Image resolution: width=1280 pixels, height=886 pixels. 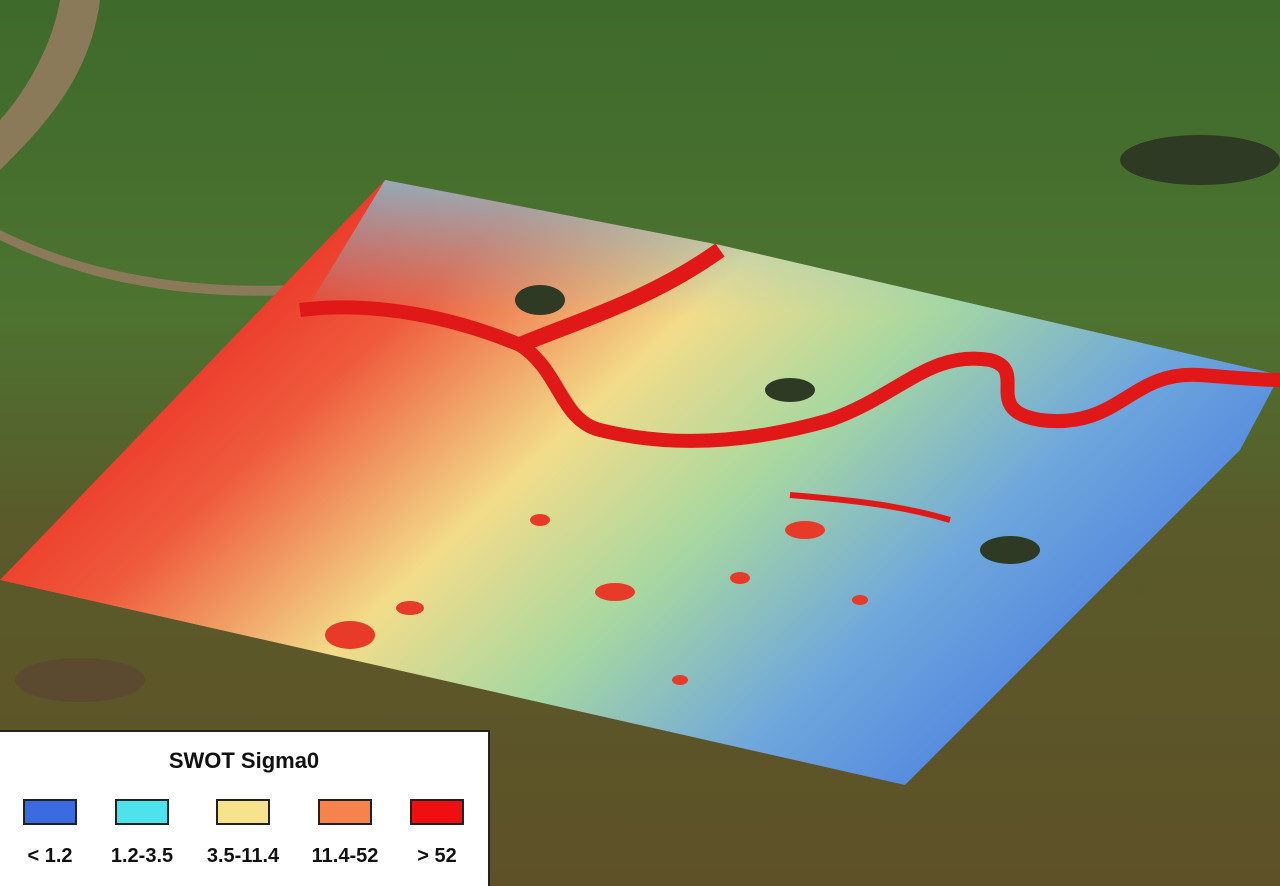 What do you see at coordinates (870, 507) in the screenshot?
I see `river-tributary` at bounding box center [870, 507].